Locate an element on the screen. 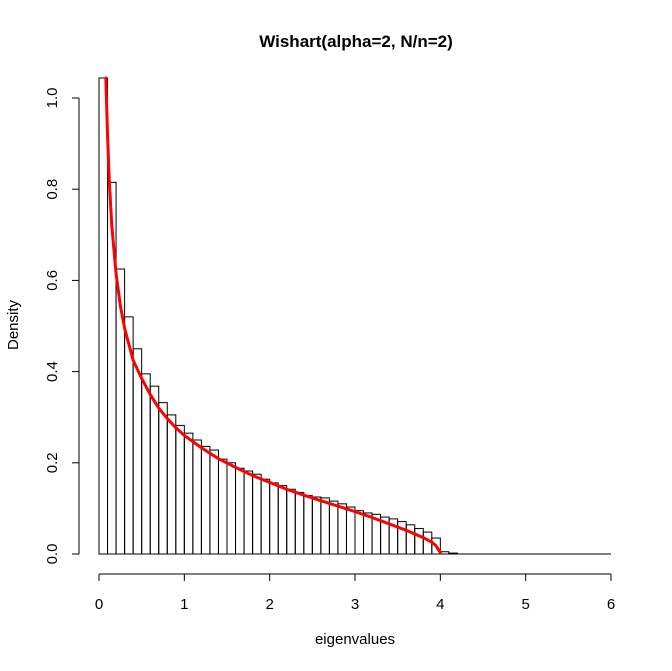  x-tick-label: 2 is located at coordinates (269, 604).